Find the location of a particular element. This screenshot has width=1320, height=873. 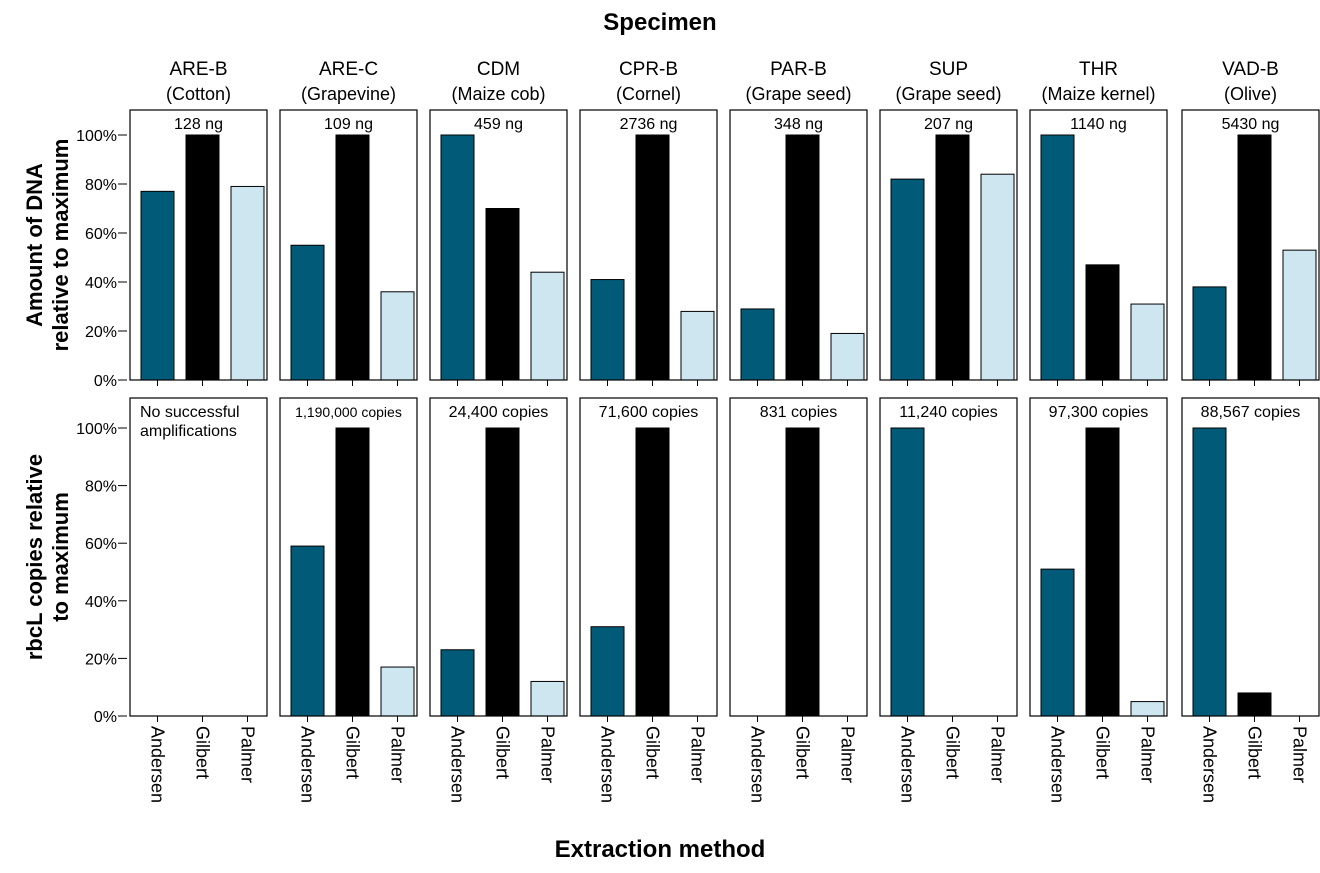

x-axis-title: Extraction method is located at coordinates (660, 849).